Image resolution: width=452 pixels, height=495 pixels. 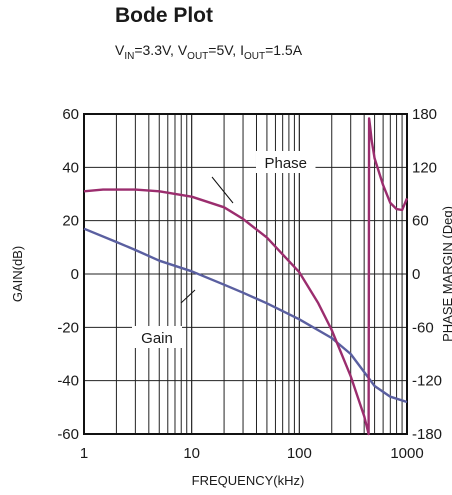 I want to click on x-tick-label: 1, so click(x=84, y=453).